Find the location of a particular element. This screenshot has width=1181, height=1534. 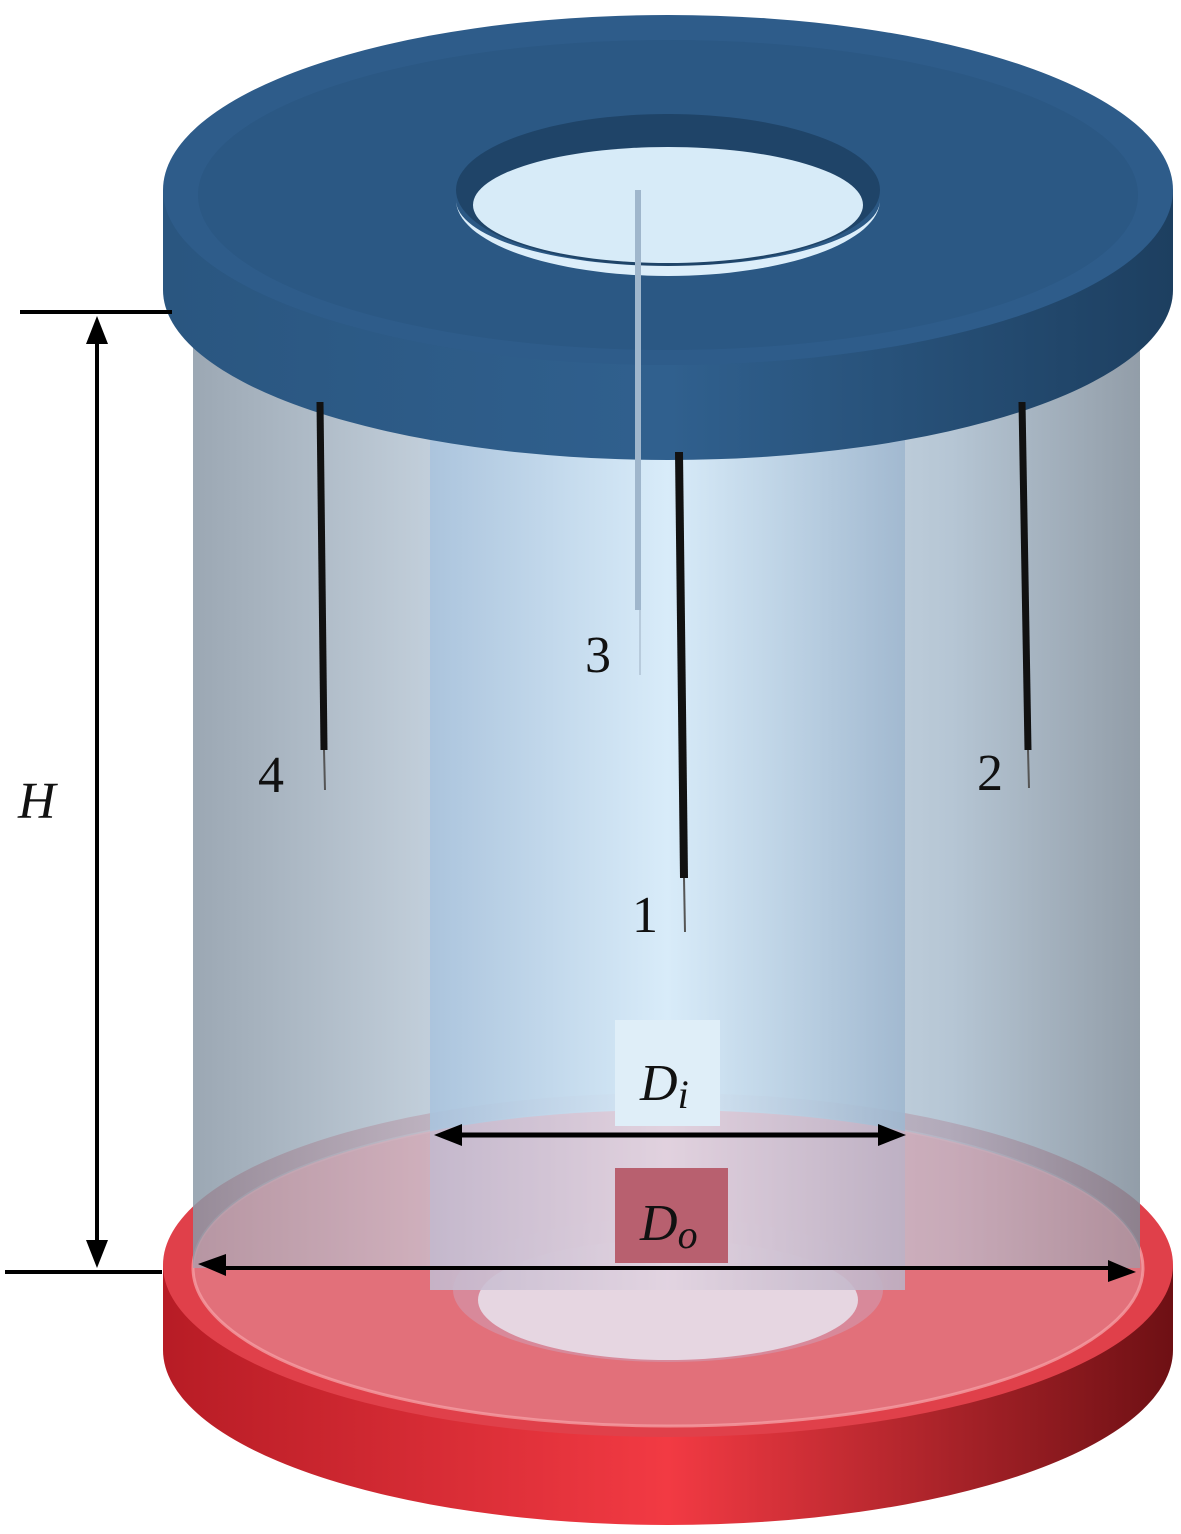

height-label: H is located at coordinates (37, 801).